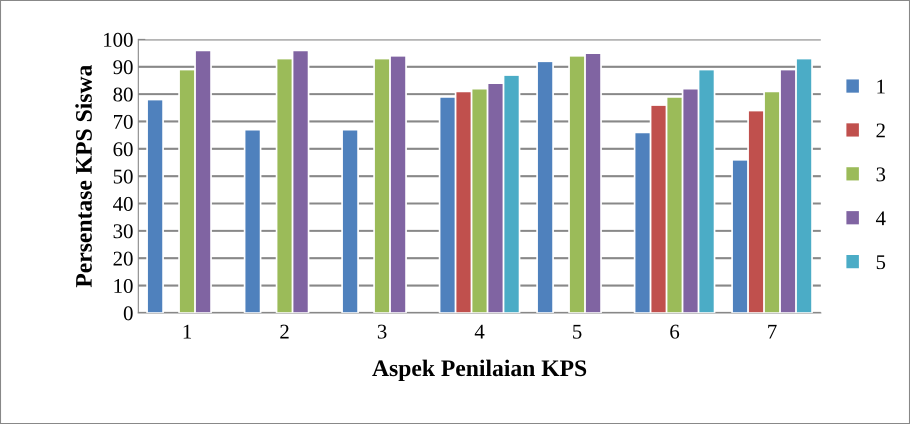  I want to click on y-tick-label: 70, so click(123, 121).